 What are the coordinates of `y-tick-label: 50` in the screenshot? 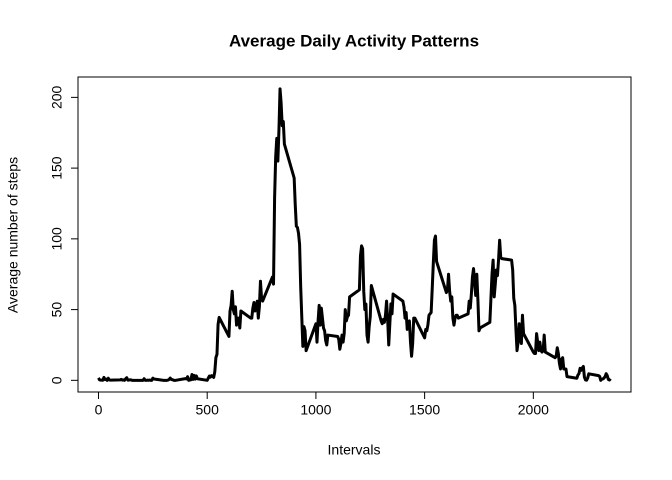 It's located at (57, 310).